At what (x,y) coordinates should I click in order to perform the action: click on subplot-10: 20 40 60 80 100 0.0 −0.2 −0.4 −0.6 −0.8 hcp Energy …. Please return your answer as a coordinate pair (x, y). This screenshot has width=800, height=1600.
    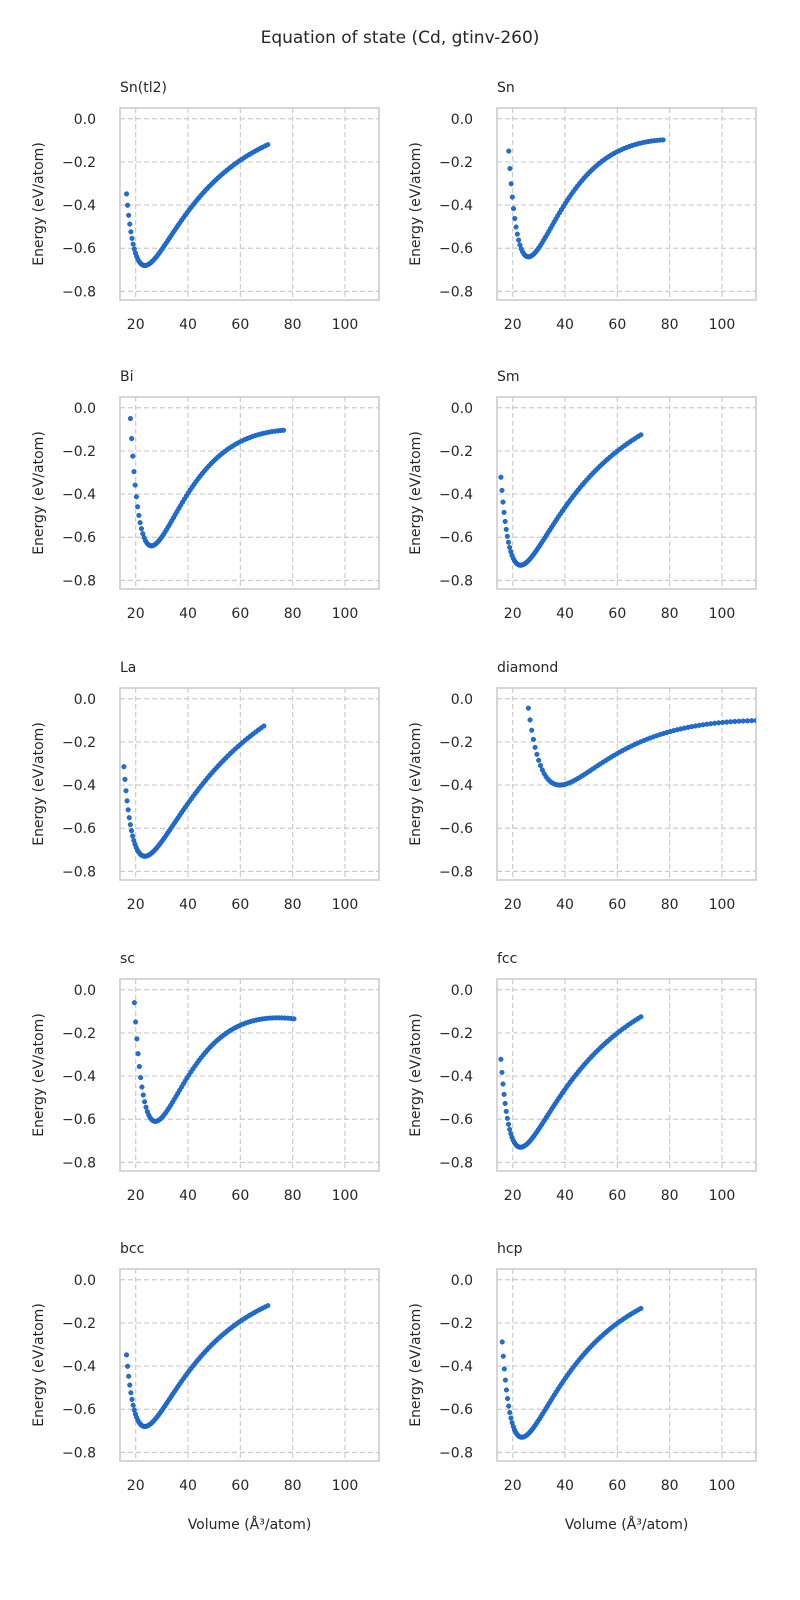
    Looking at the image, I should click on (582, 1387).